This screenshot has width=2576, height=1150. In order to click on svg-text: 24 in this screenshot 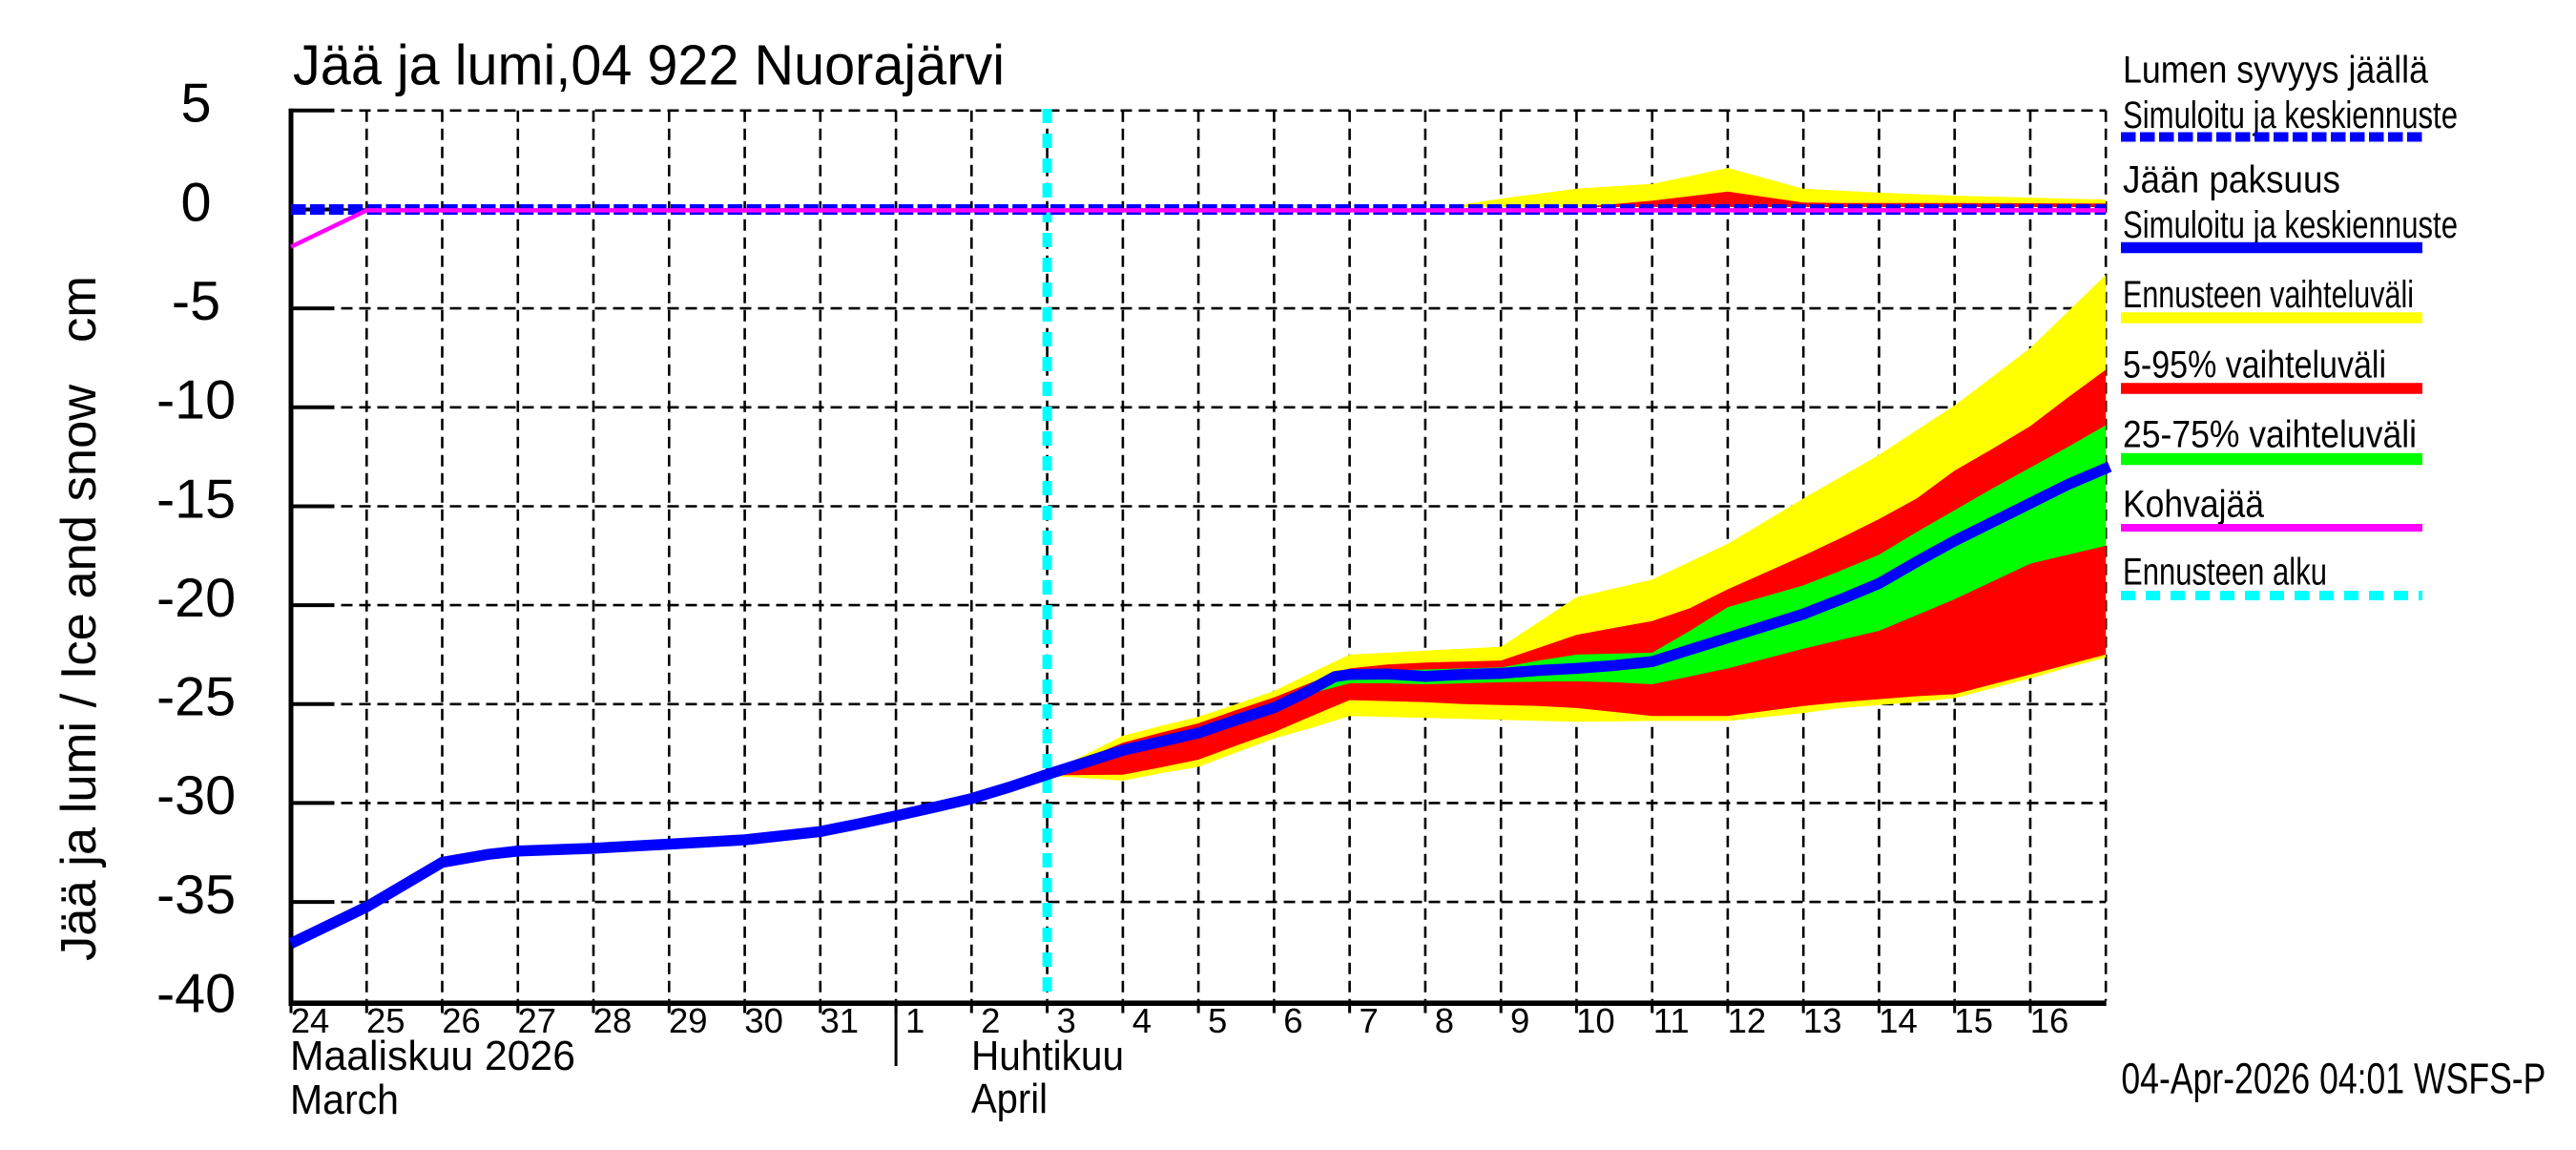, I will do `click(310, 1020)`.